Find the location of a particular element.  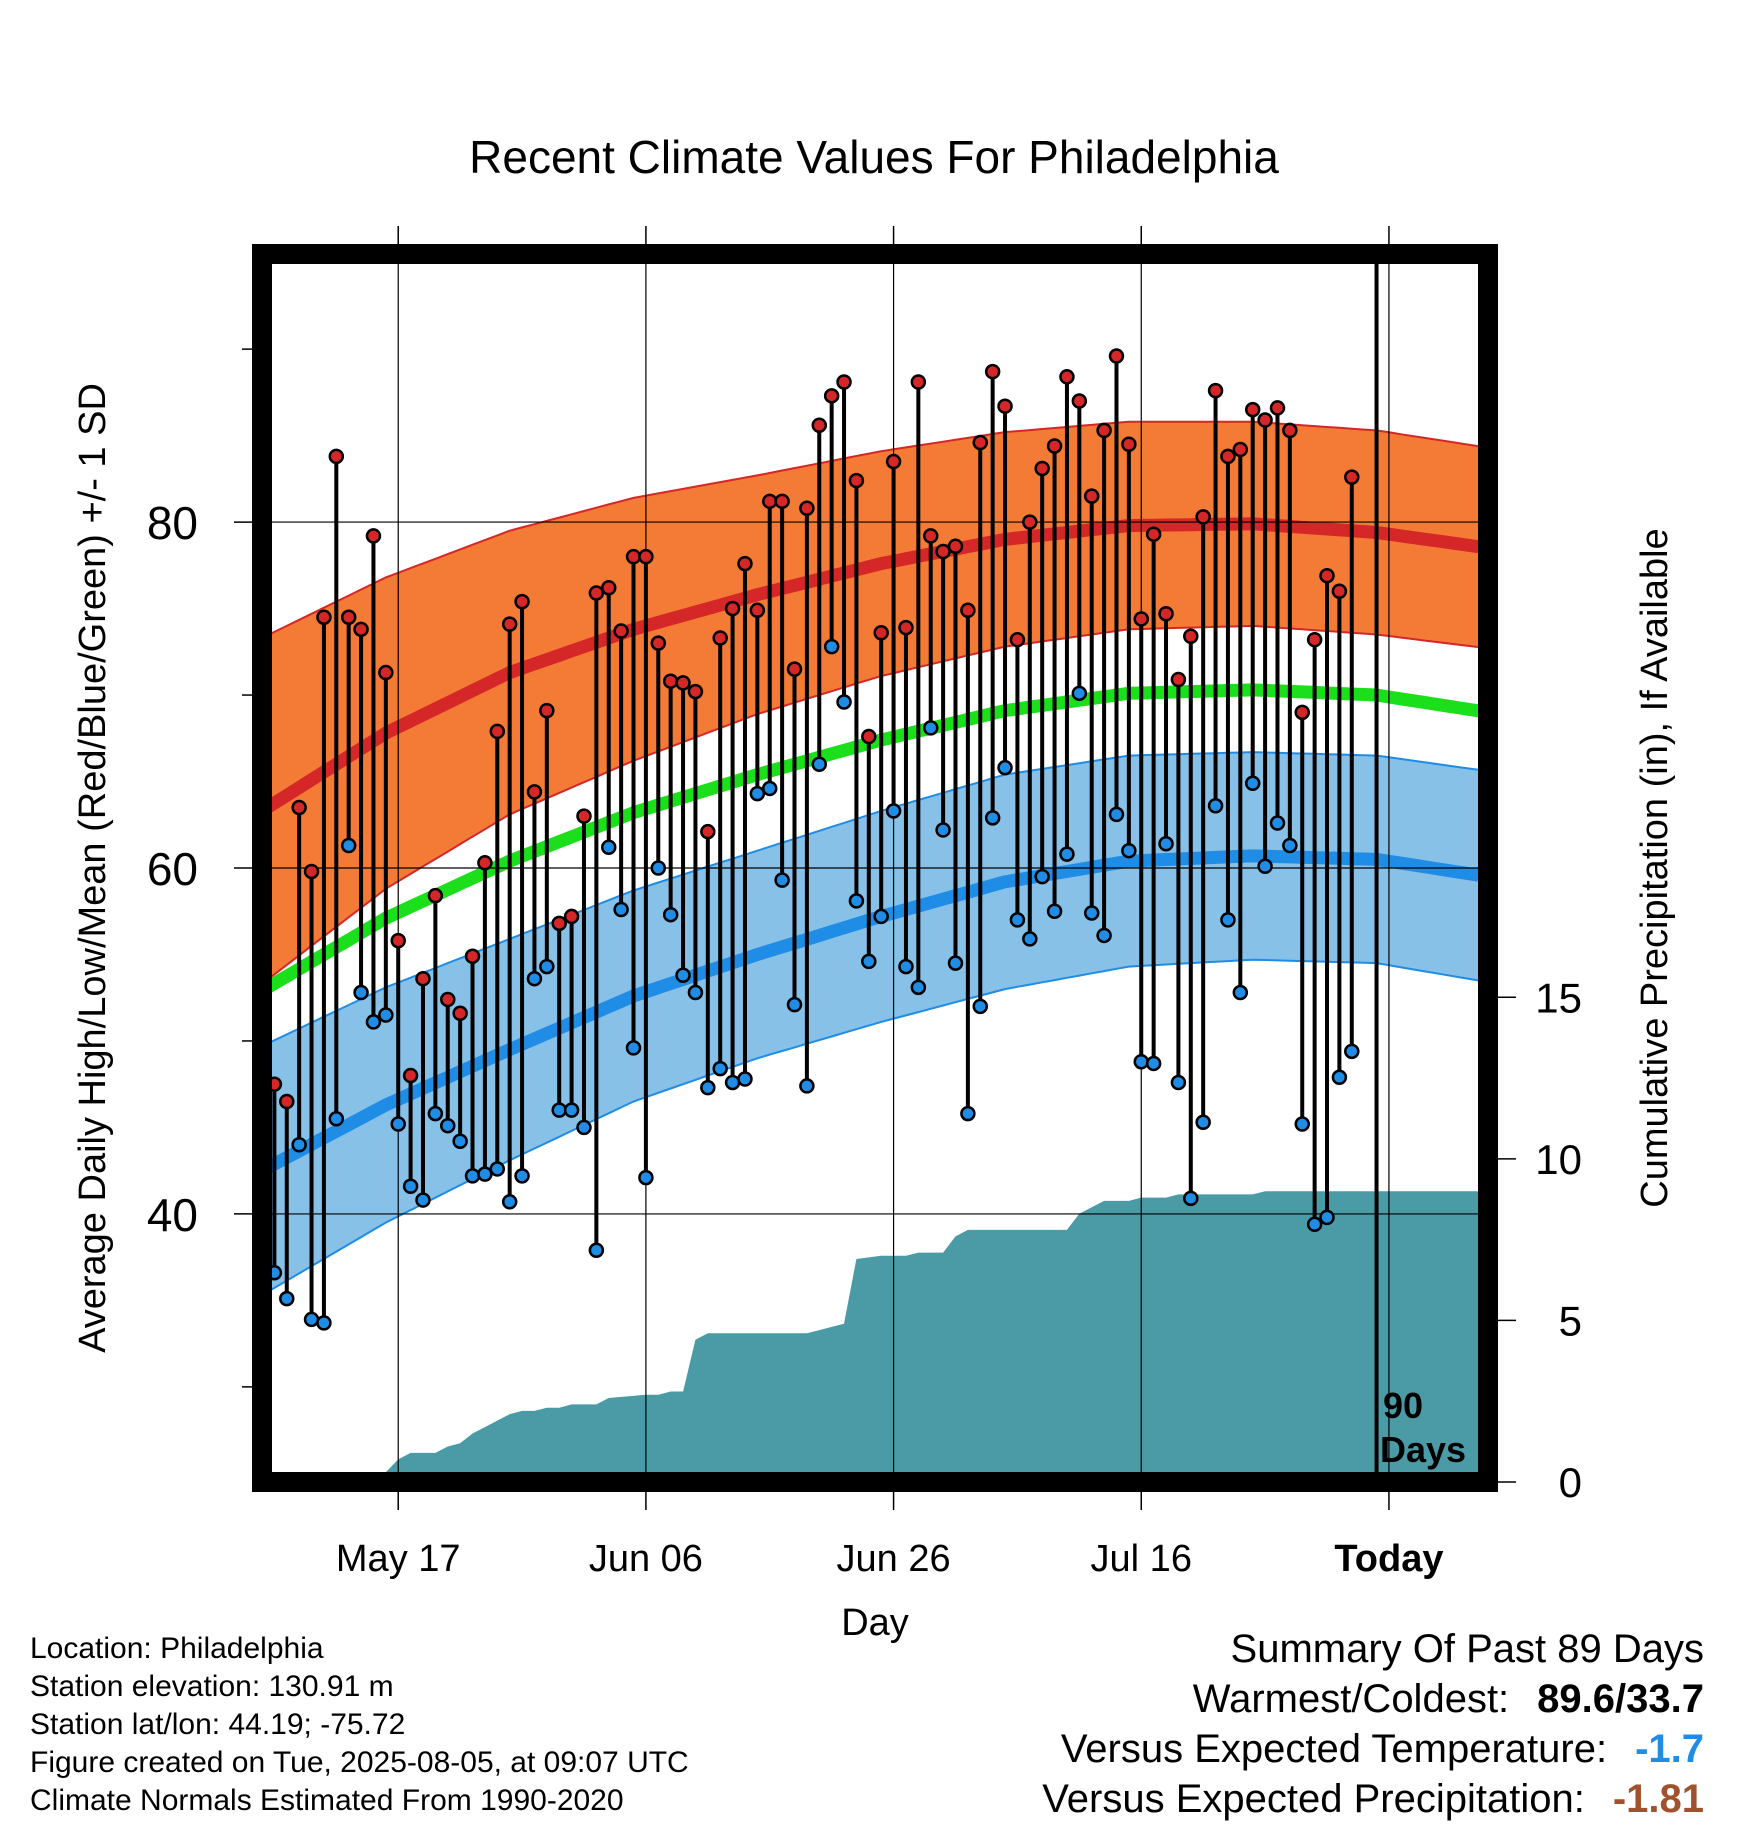

y-right-tick-label: 0 is located at coordinates (1570, 1482).